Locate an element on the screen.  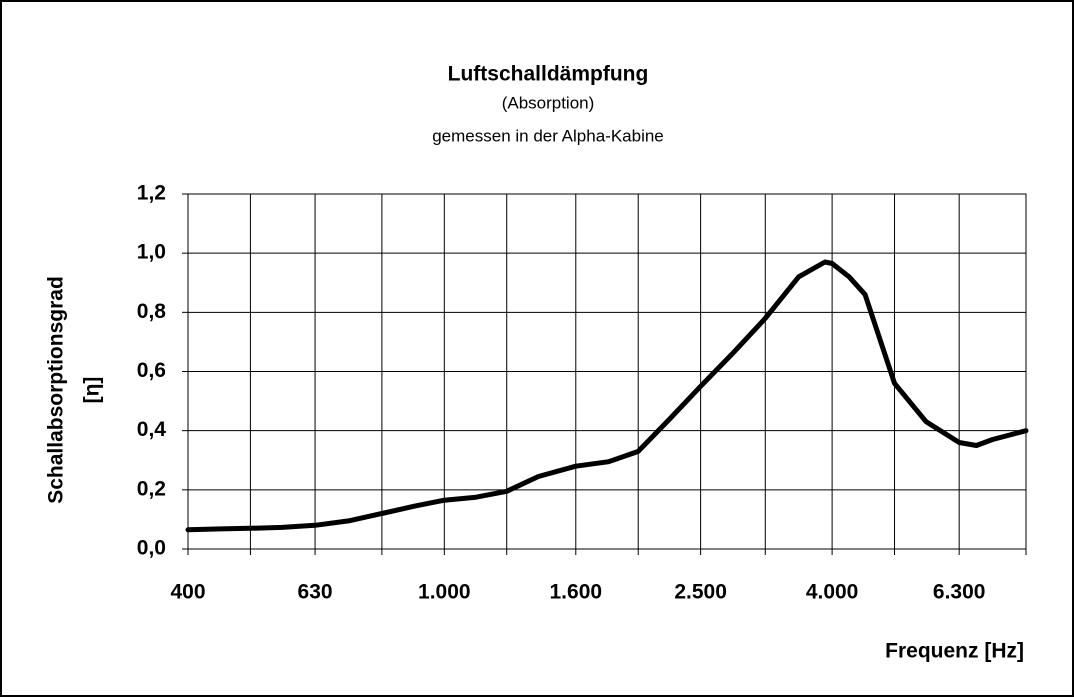
x-tick-label: 400 is located at coordinates (187, 592).